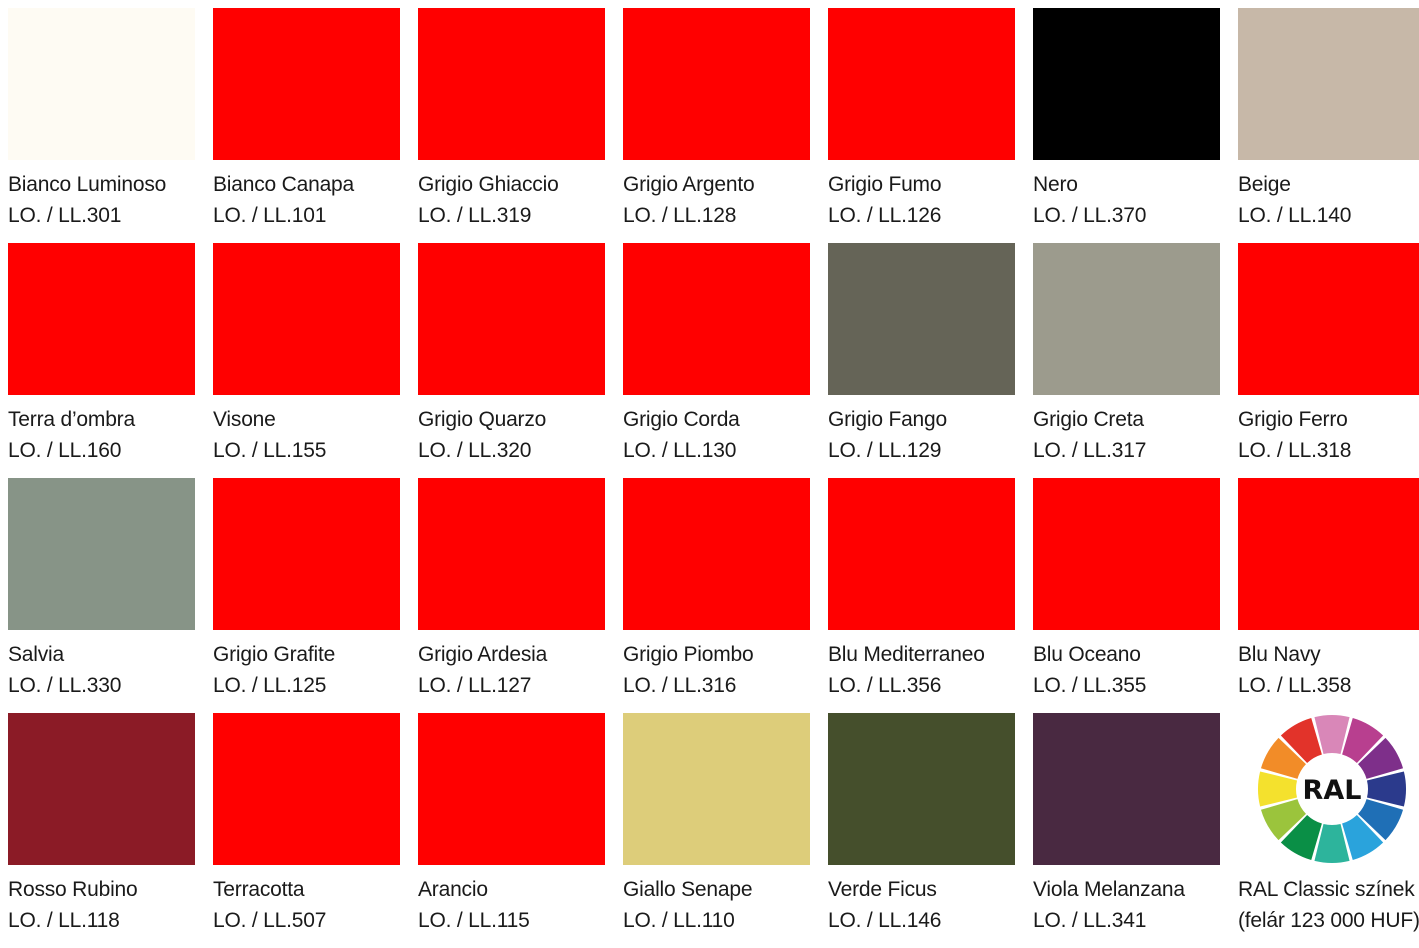 The height and width of the screenshot is (948, 1419). I want to click on color-swatch-card: Arancio LO. / LL.115, so click(511, 830).